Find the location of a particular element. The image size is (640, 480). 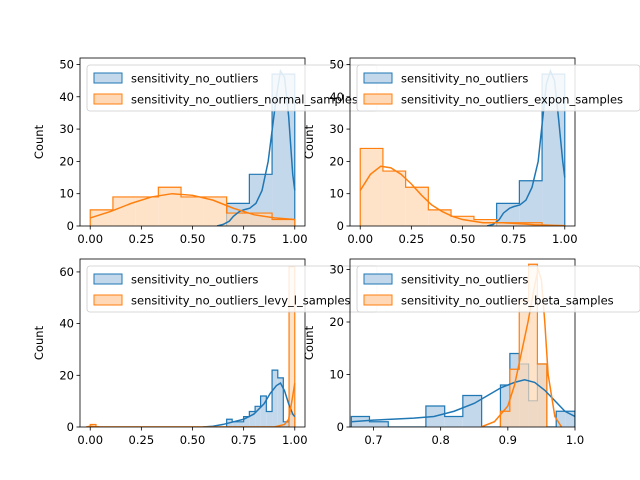

legend-label: sensitivity_no_outliers_normal_samples is located at coordinates (244, 100).